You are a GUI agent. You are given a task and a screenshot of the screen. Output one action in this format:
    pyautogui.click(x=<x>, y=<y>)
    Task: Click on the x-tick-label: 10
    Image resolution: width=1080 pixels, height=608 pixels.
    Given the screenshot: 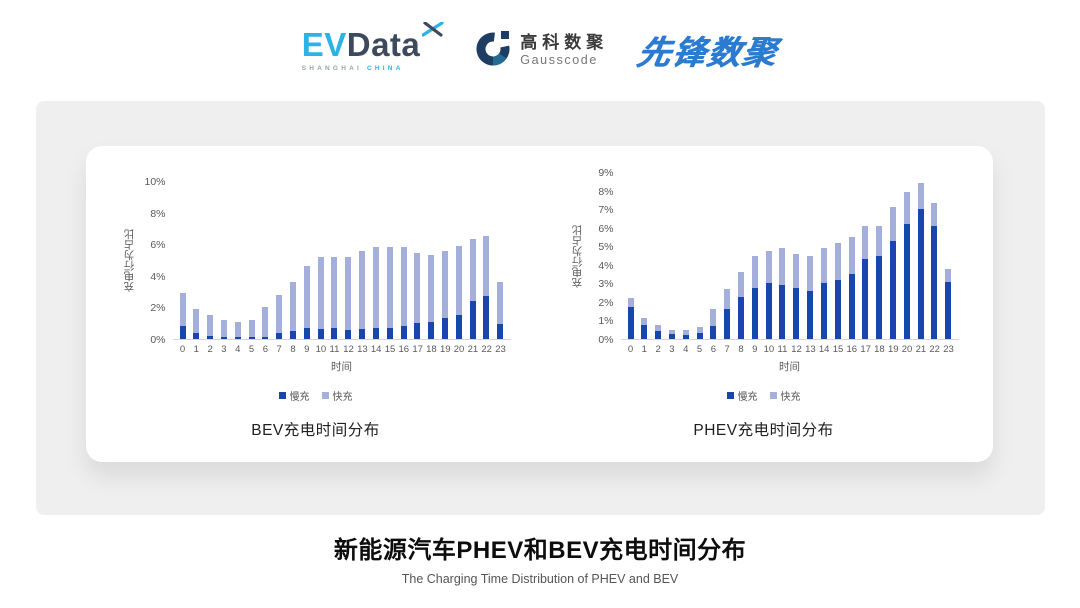 What is the action you would take?
    pyautogui.click(x=769, y=349)
    